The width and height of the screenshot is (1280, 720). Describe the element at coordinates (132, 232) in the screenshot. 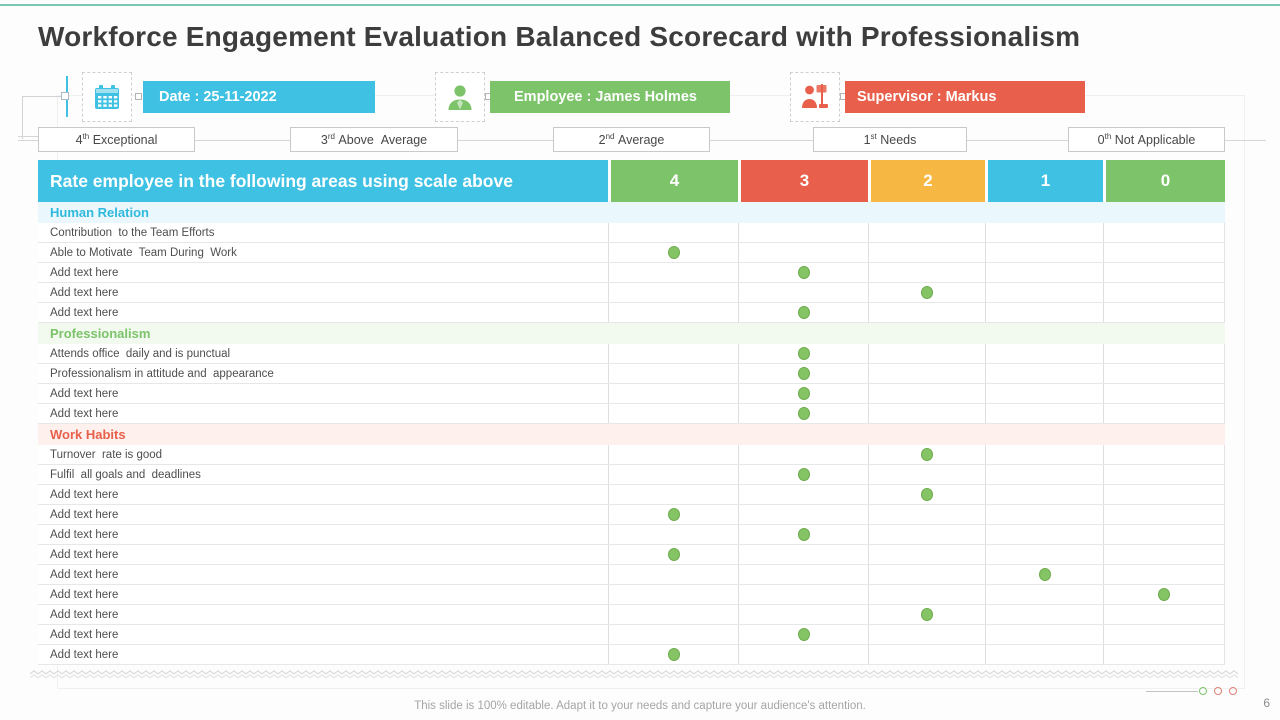

I see `row-label: Contribution to the Team Efforts` at that location.